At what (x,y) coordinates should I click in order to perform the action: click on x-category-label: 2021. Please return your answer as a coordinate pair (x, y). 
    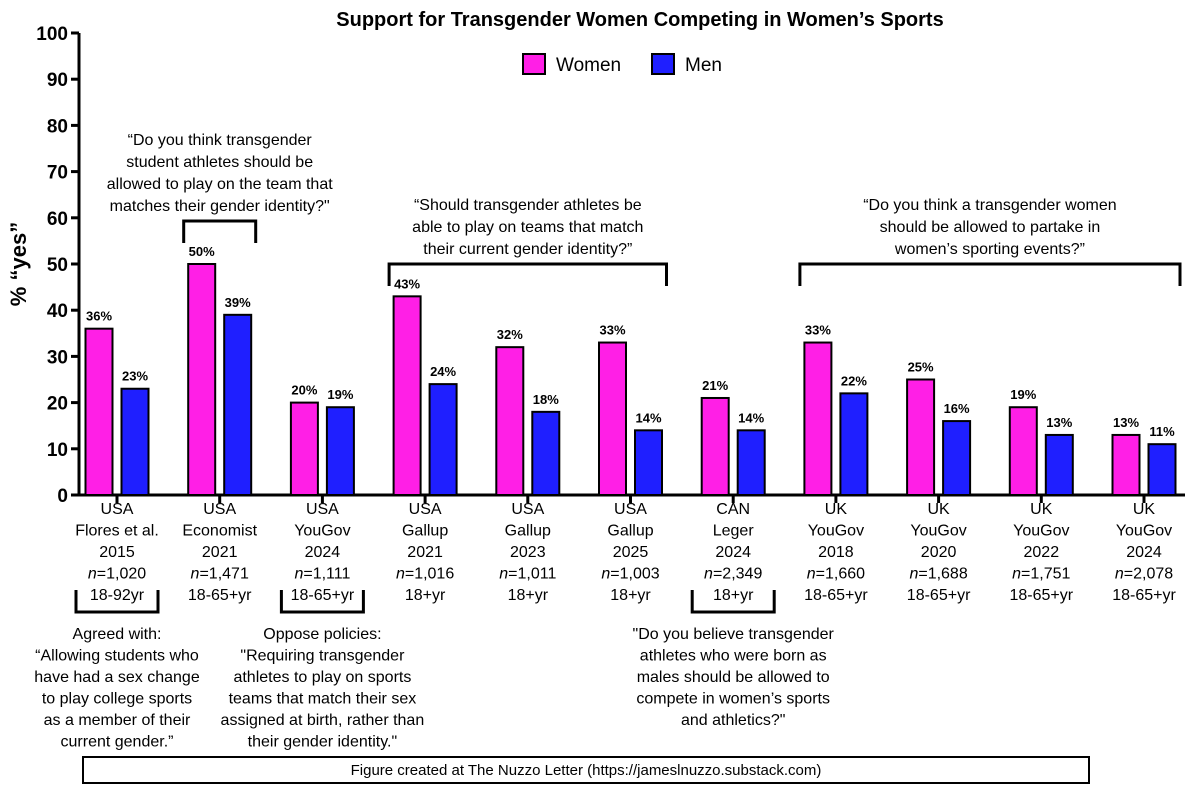
    Looking at the image, I should click on (425, 552).